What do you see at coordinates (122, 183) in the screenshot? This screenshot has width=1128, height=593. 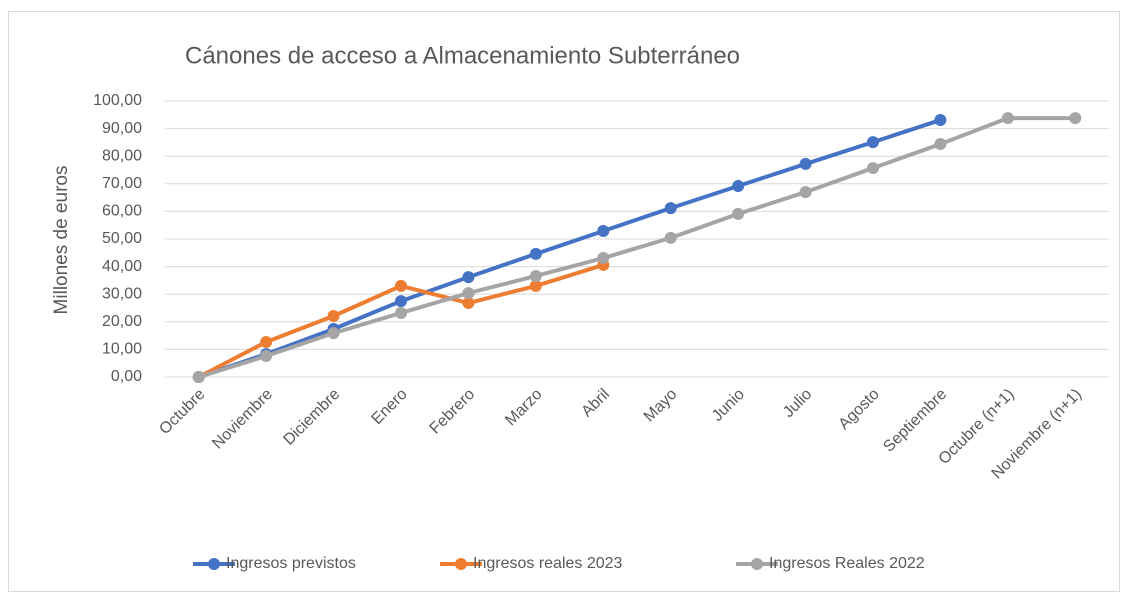 I see `y-tick-label: 70,00` at bounding box center [122, 183].